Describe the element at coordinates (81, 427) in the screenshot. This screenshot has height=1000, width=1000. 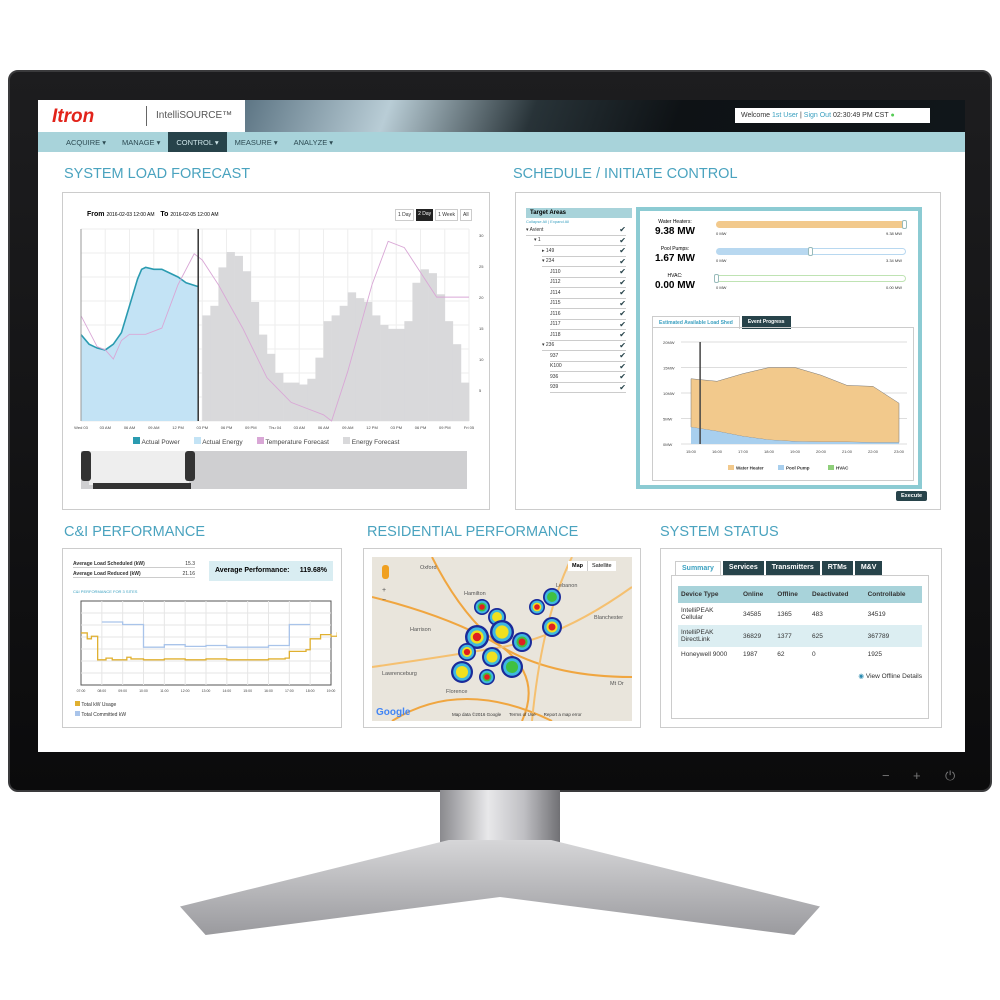
I see `x-tick-label: Wed 03` at that location.